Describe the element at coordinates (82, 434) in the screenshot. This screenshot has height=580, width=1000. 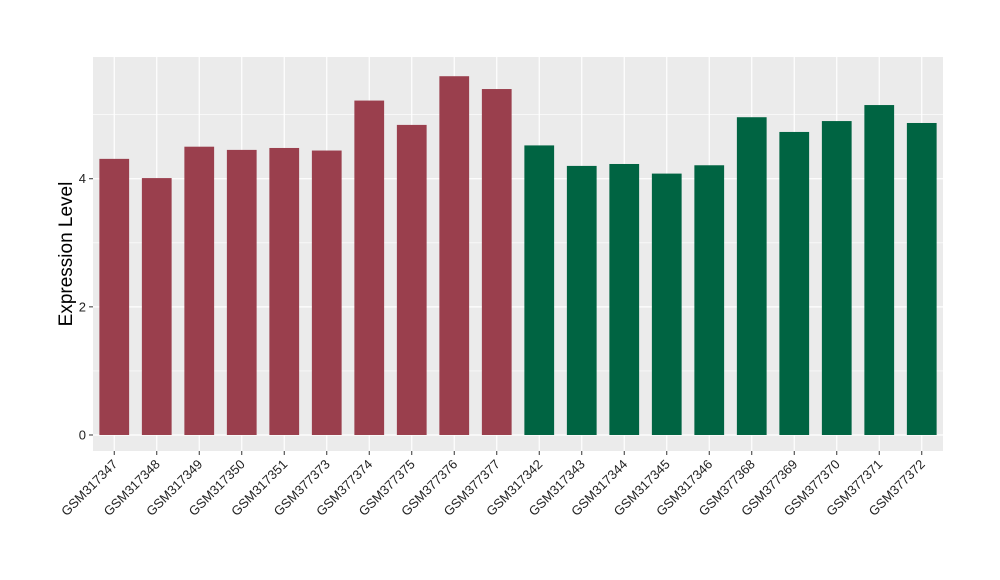
I see `y-tick-label: 0` at that location.